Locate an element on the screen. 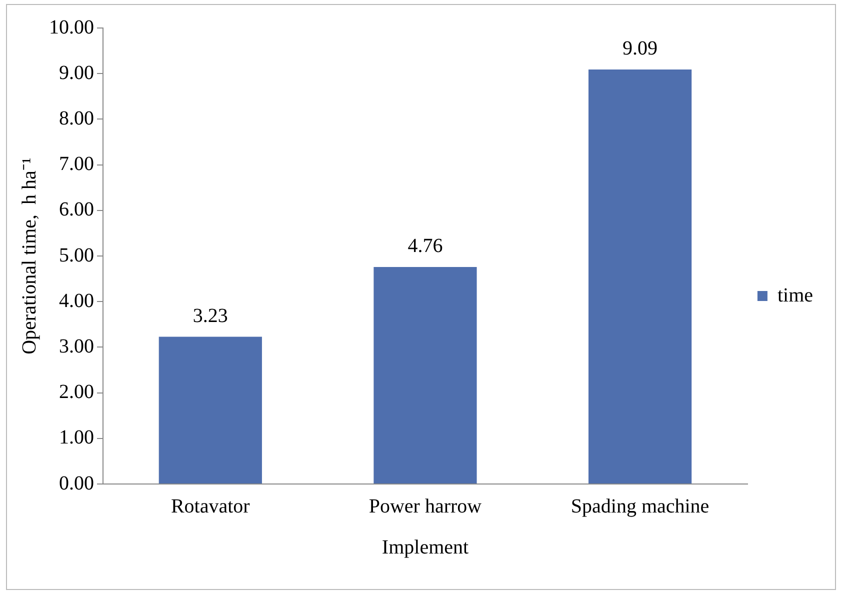 Image resolution: width=843 pixels, height=594 pixels. y-tick-label: 1.00 is located at coordinates (76, 437).